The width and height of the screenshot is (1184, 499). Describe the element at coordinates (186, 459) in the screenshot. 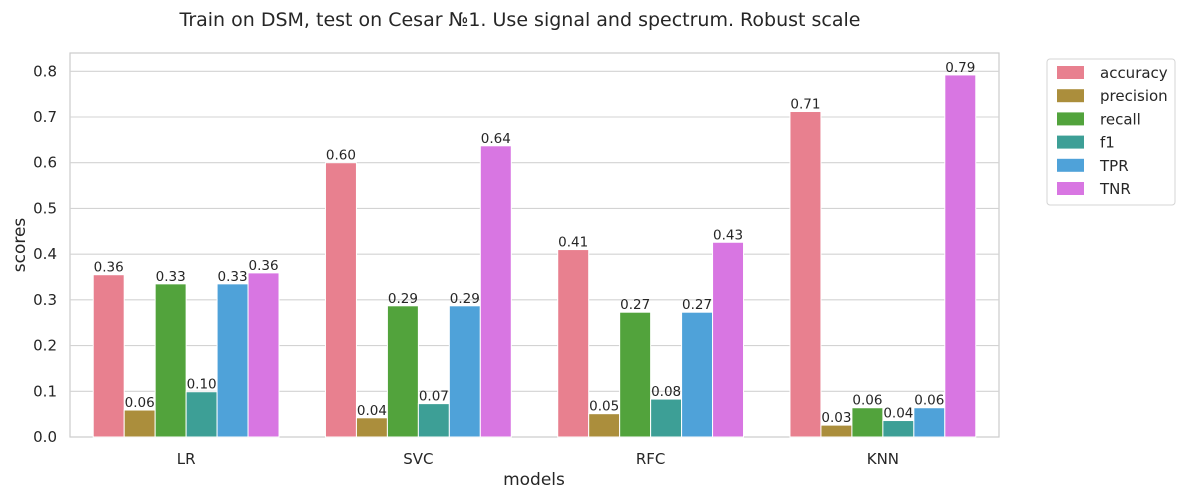

I see `x-tick-label: LR` at that location.